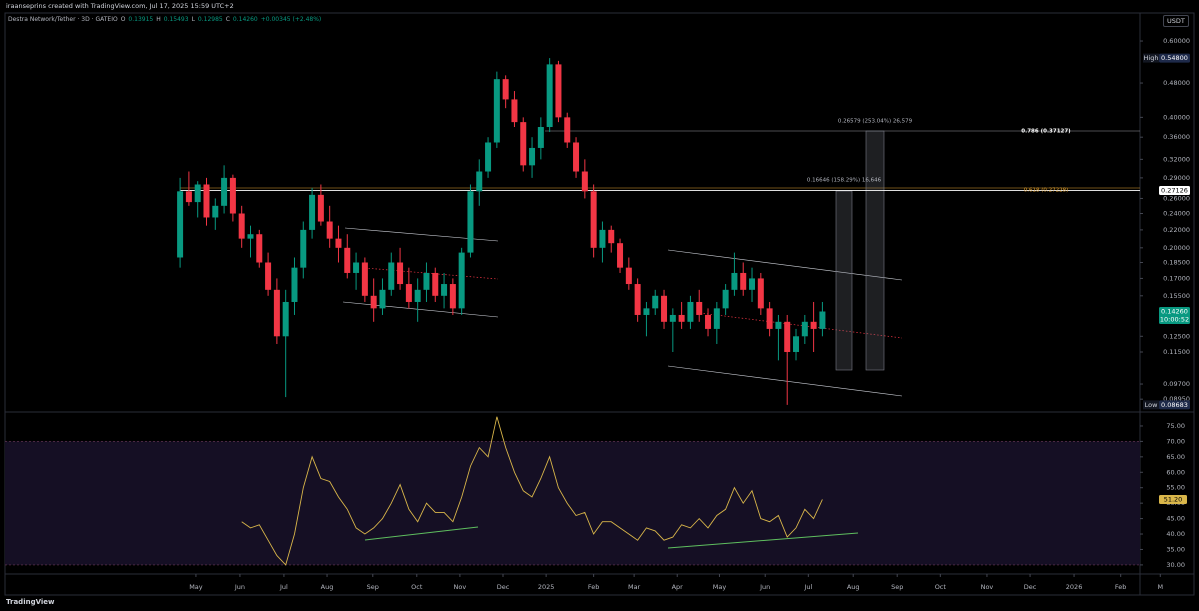 This screenshot has height=611, width=1199. Describe the element at coordinates (853, 587) in the screenshot. I see `x-tick-label: Aug` at that location.